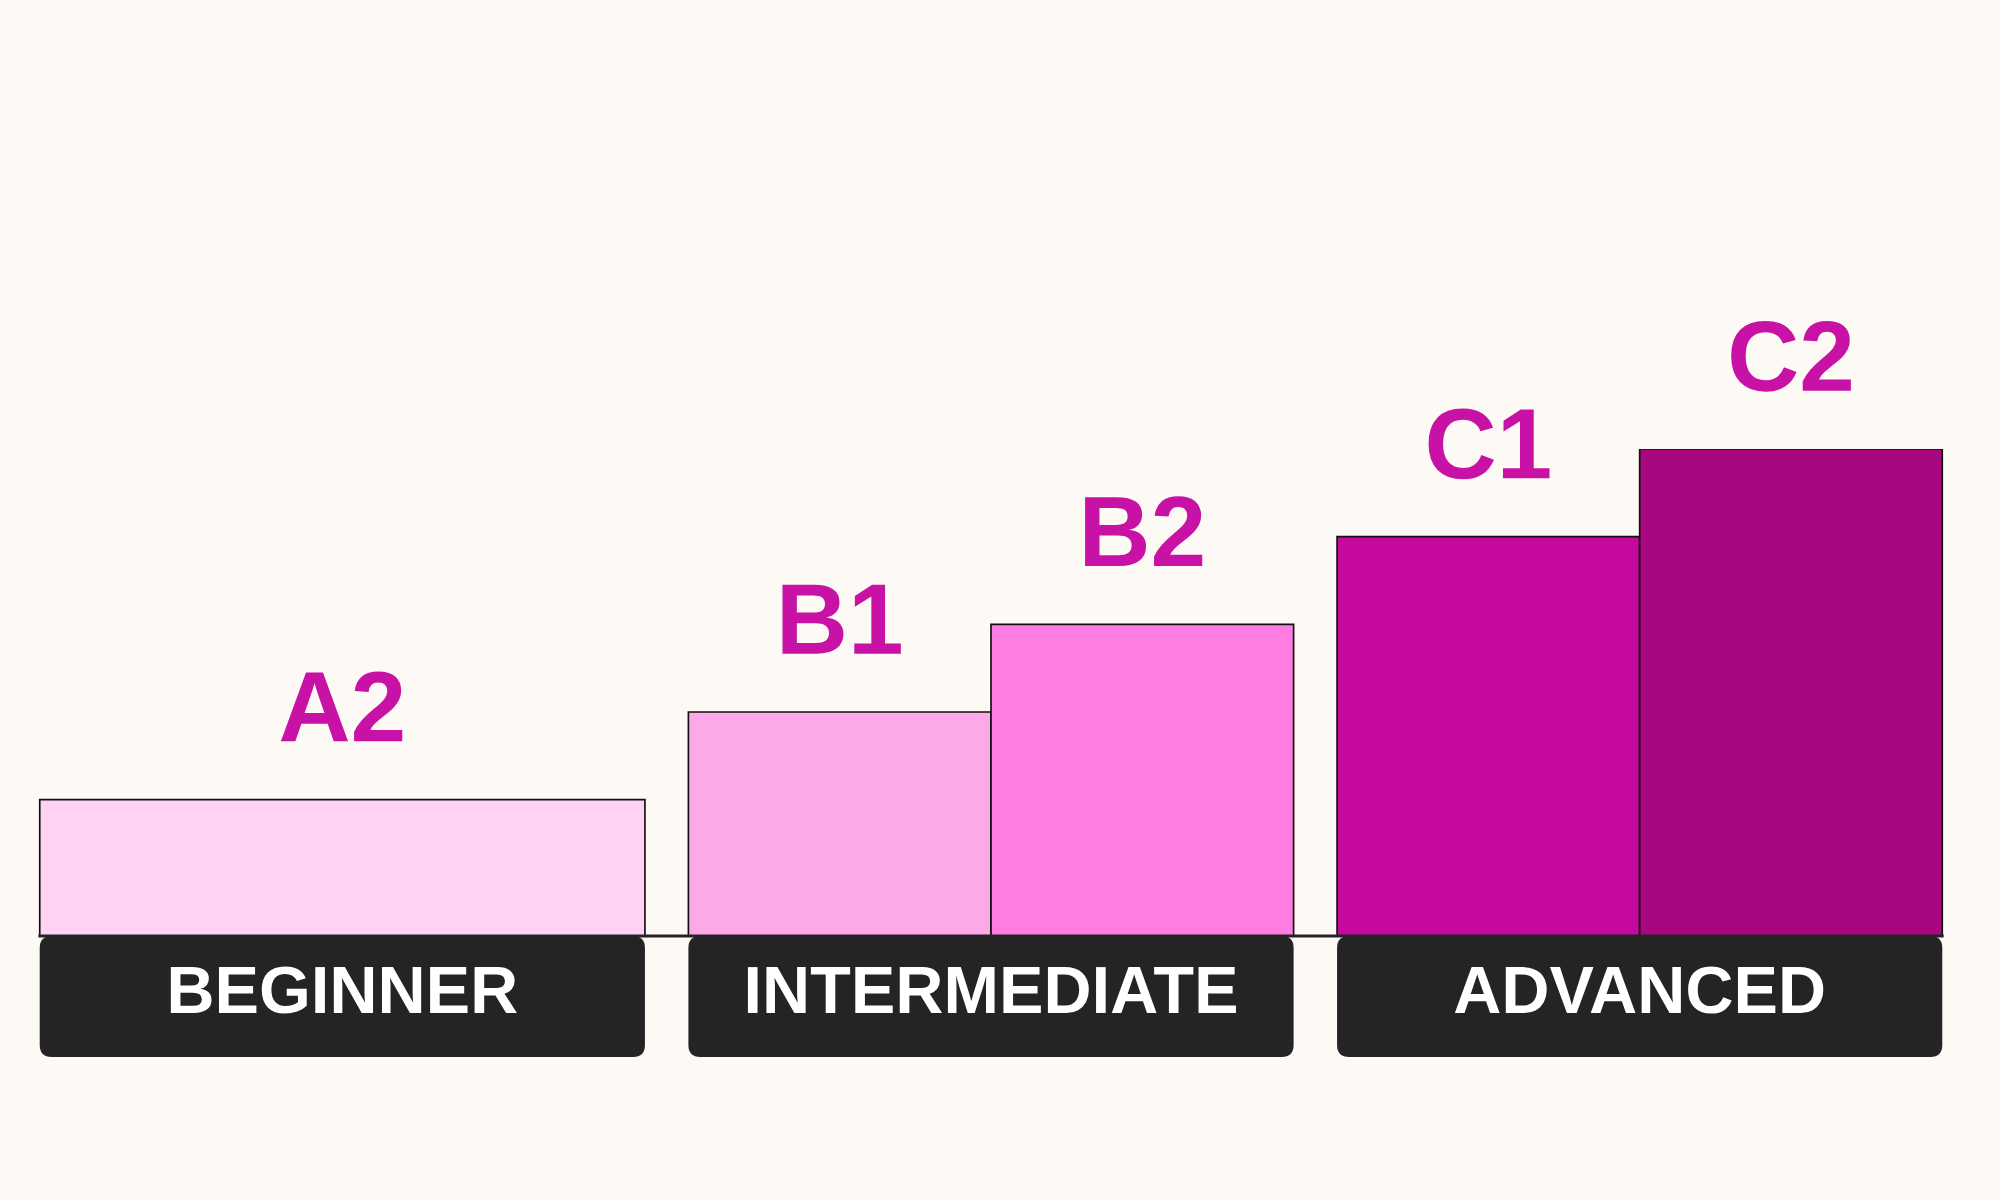  Describe the element at coordinates (343, 990) in the screenshot. I see `x-tick-label: BEGINNER` at that location.